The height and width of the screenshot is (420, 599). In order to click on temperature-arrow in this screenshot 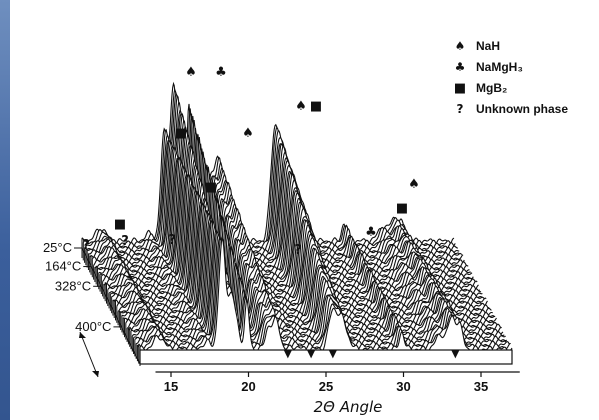, I will do `click(89, 354)`.